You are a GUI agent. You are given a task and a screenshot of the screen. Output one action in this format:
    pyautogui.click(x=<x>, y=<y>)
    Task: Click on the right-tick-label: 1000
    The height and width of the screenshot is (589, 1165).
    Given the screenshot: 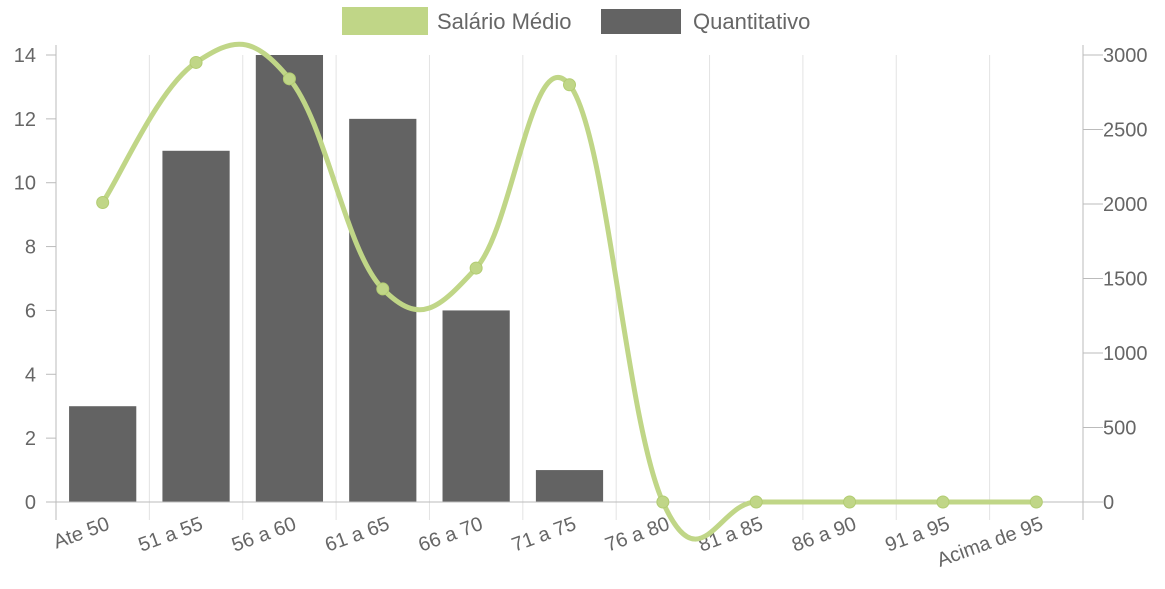 What is the action you would take?
    pyautogui.click(x=1125, y=354)
    